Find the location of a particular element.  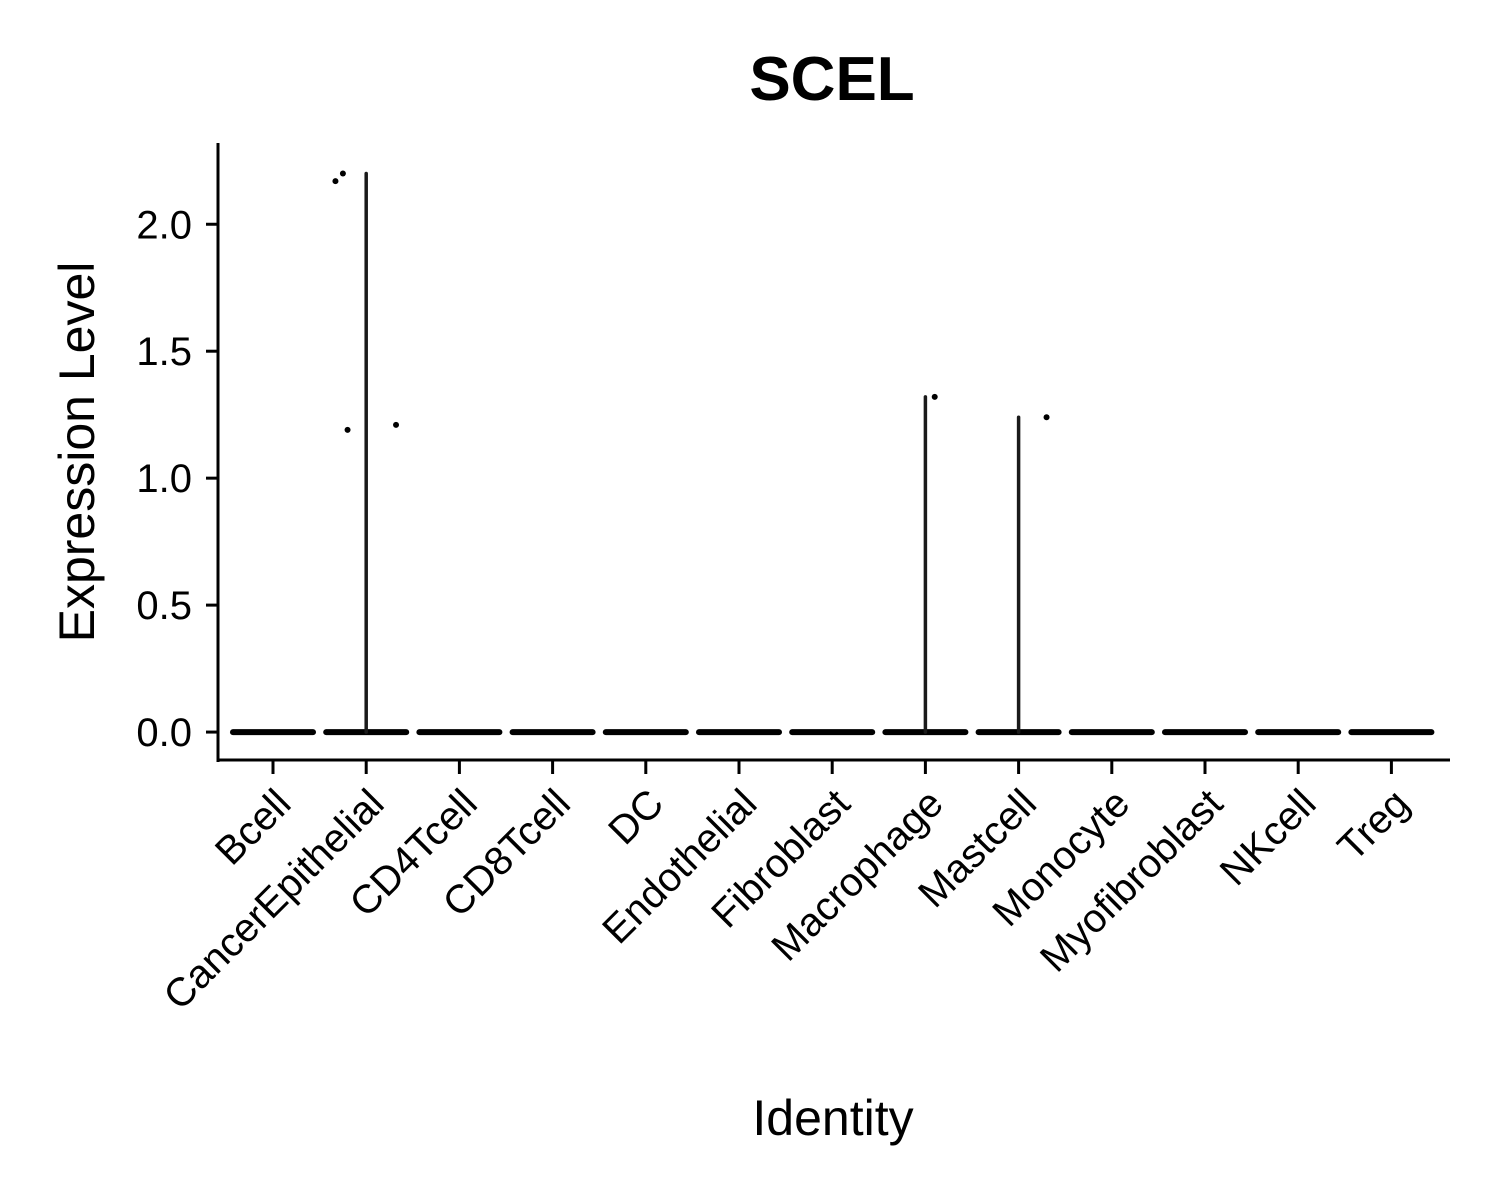

y-tick-label: 1.0 is located at coordinates (164, 479).